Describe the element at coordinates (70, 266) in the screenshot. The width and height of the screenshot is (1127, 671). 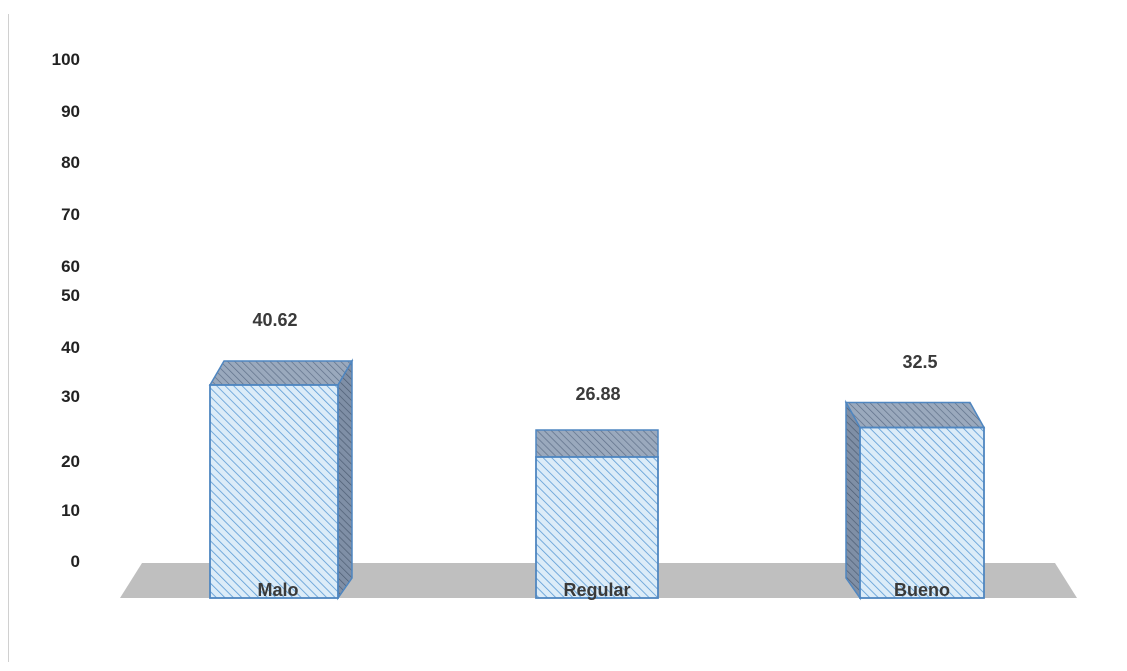
I see `y-tick-label: 60` at that location.